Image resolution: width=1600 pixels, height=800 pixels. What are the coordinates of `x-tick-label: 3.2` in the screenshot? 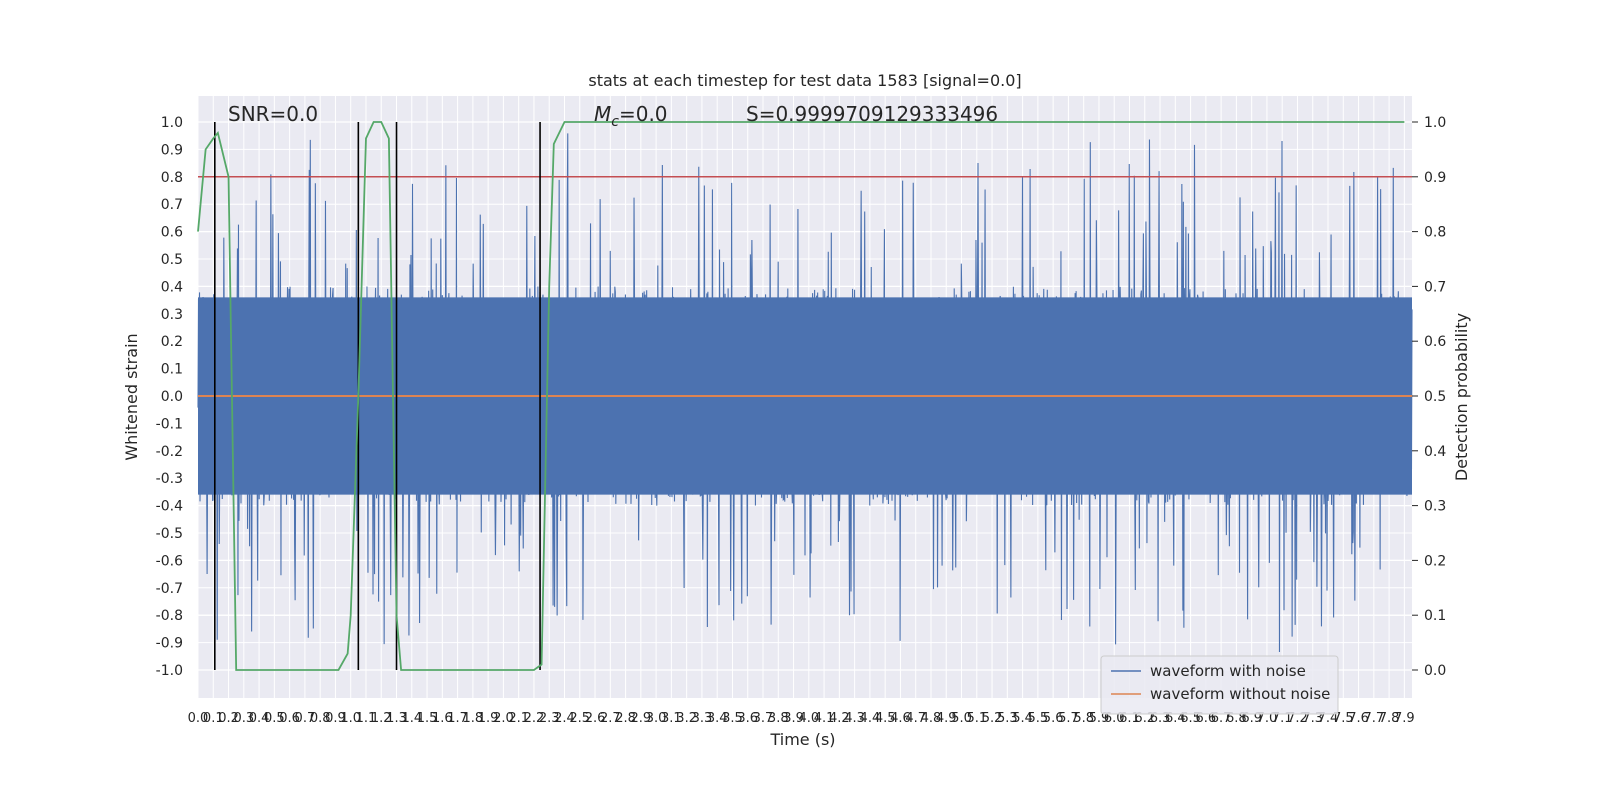 It's located at (686, 718).